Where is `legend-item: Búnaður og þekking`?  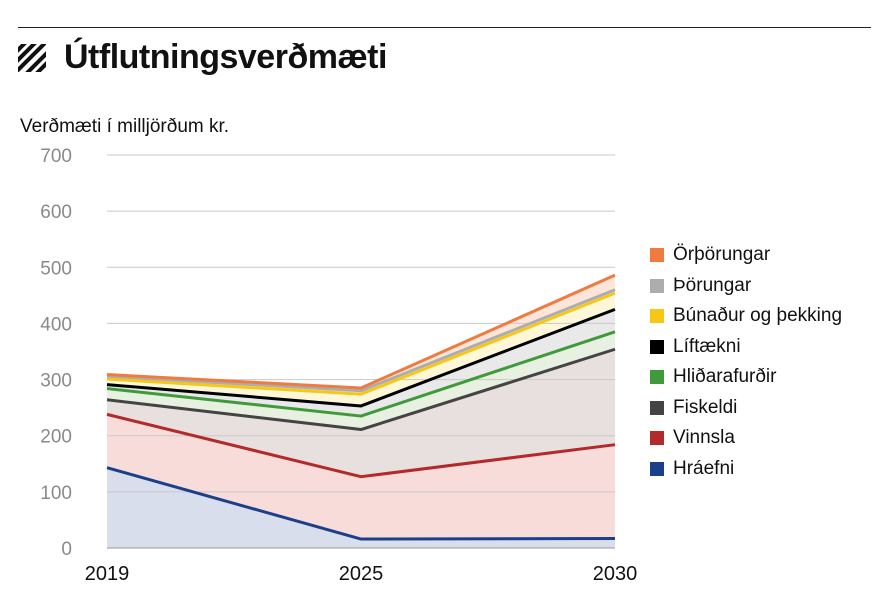 legend-item: Búnaður og þekking is located at coordinates (746, 316).